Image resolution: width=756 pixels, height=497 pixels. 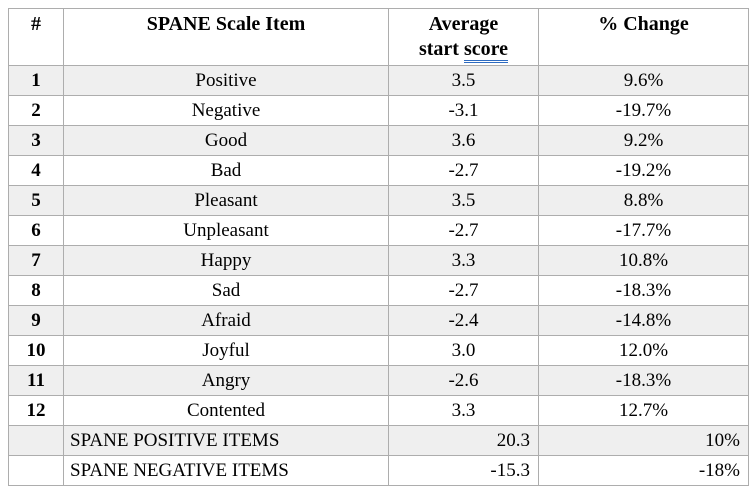 I want to click on row-number-cell: 11, so click(x=36, y=380).